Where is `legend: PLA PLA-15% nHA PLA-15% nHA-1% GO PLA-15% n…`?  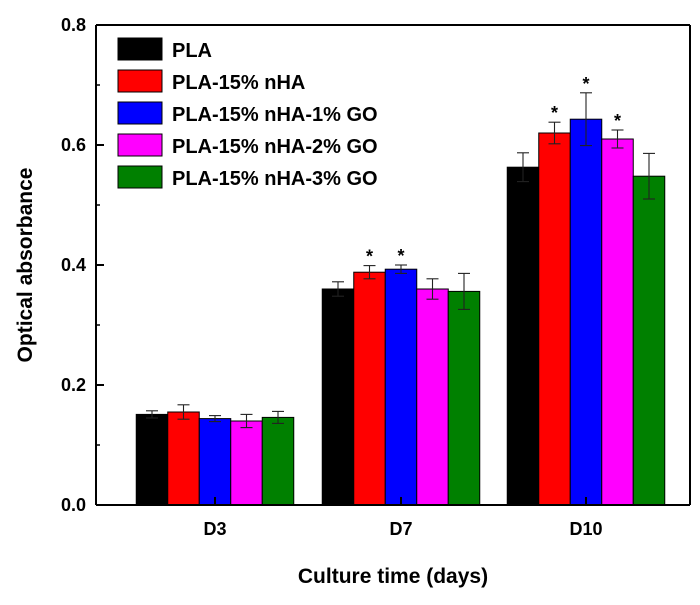
legend: PLA PLA-15% nHA PLA-15% nHA-1% GO PLA-15% n… is located at coordinates (247, 113).